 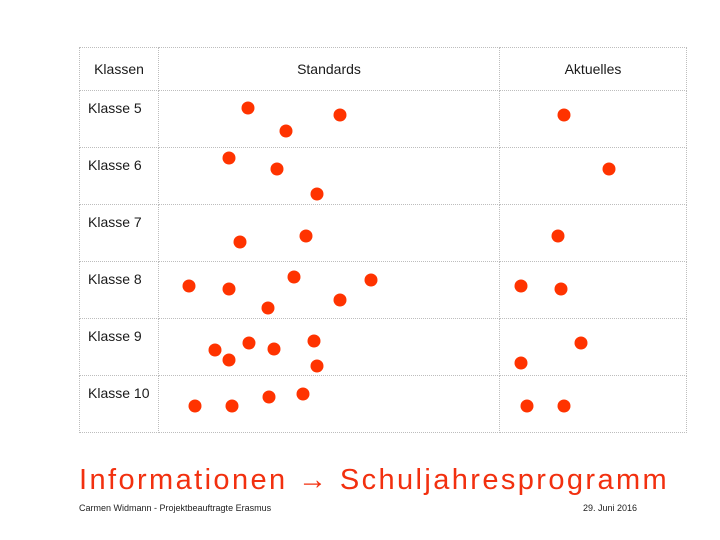 What do you see at coordinates (119, 69) in the screenshot?
I see `header-klassen: Klassen` at bounding box center [119, 69].